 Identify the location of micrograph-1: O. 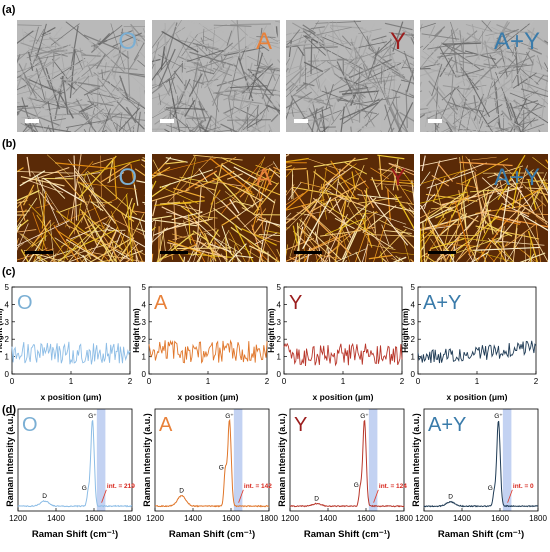
(81, 76).